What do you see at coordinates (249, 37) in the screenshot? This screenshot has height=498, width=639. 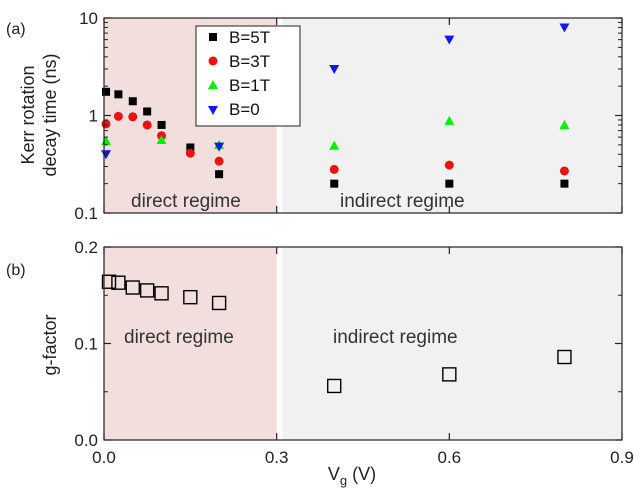 I see `legend-label: B=5T` at bounding box center [249, 37].